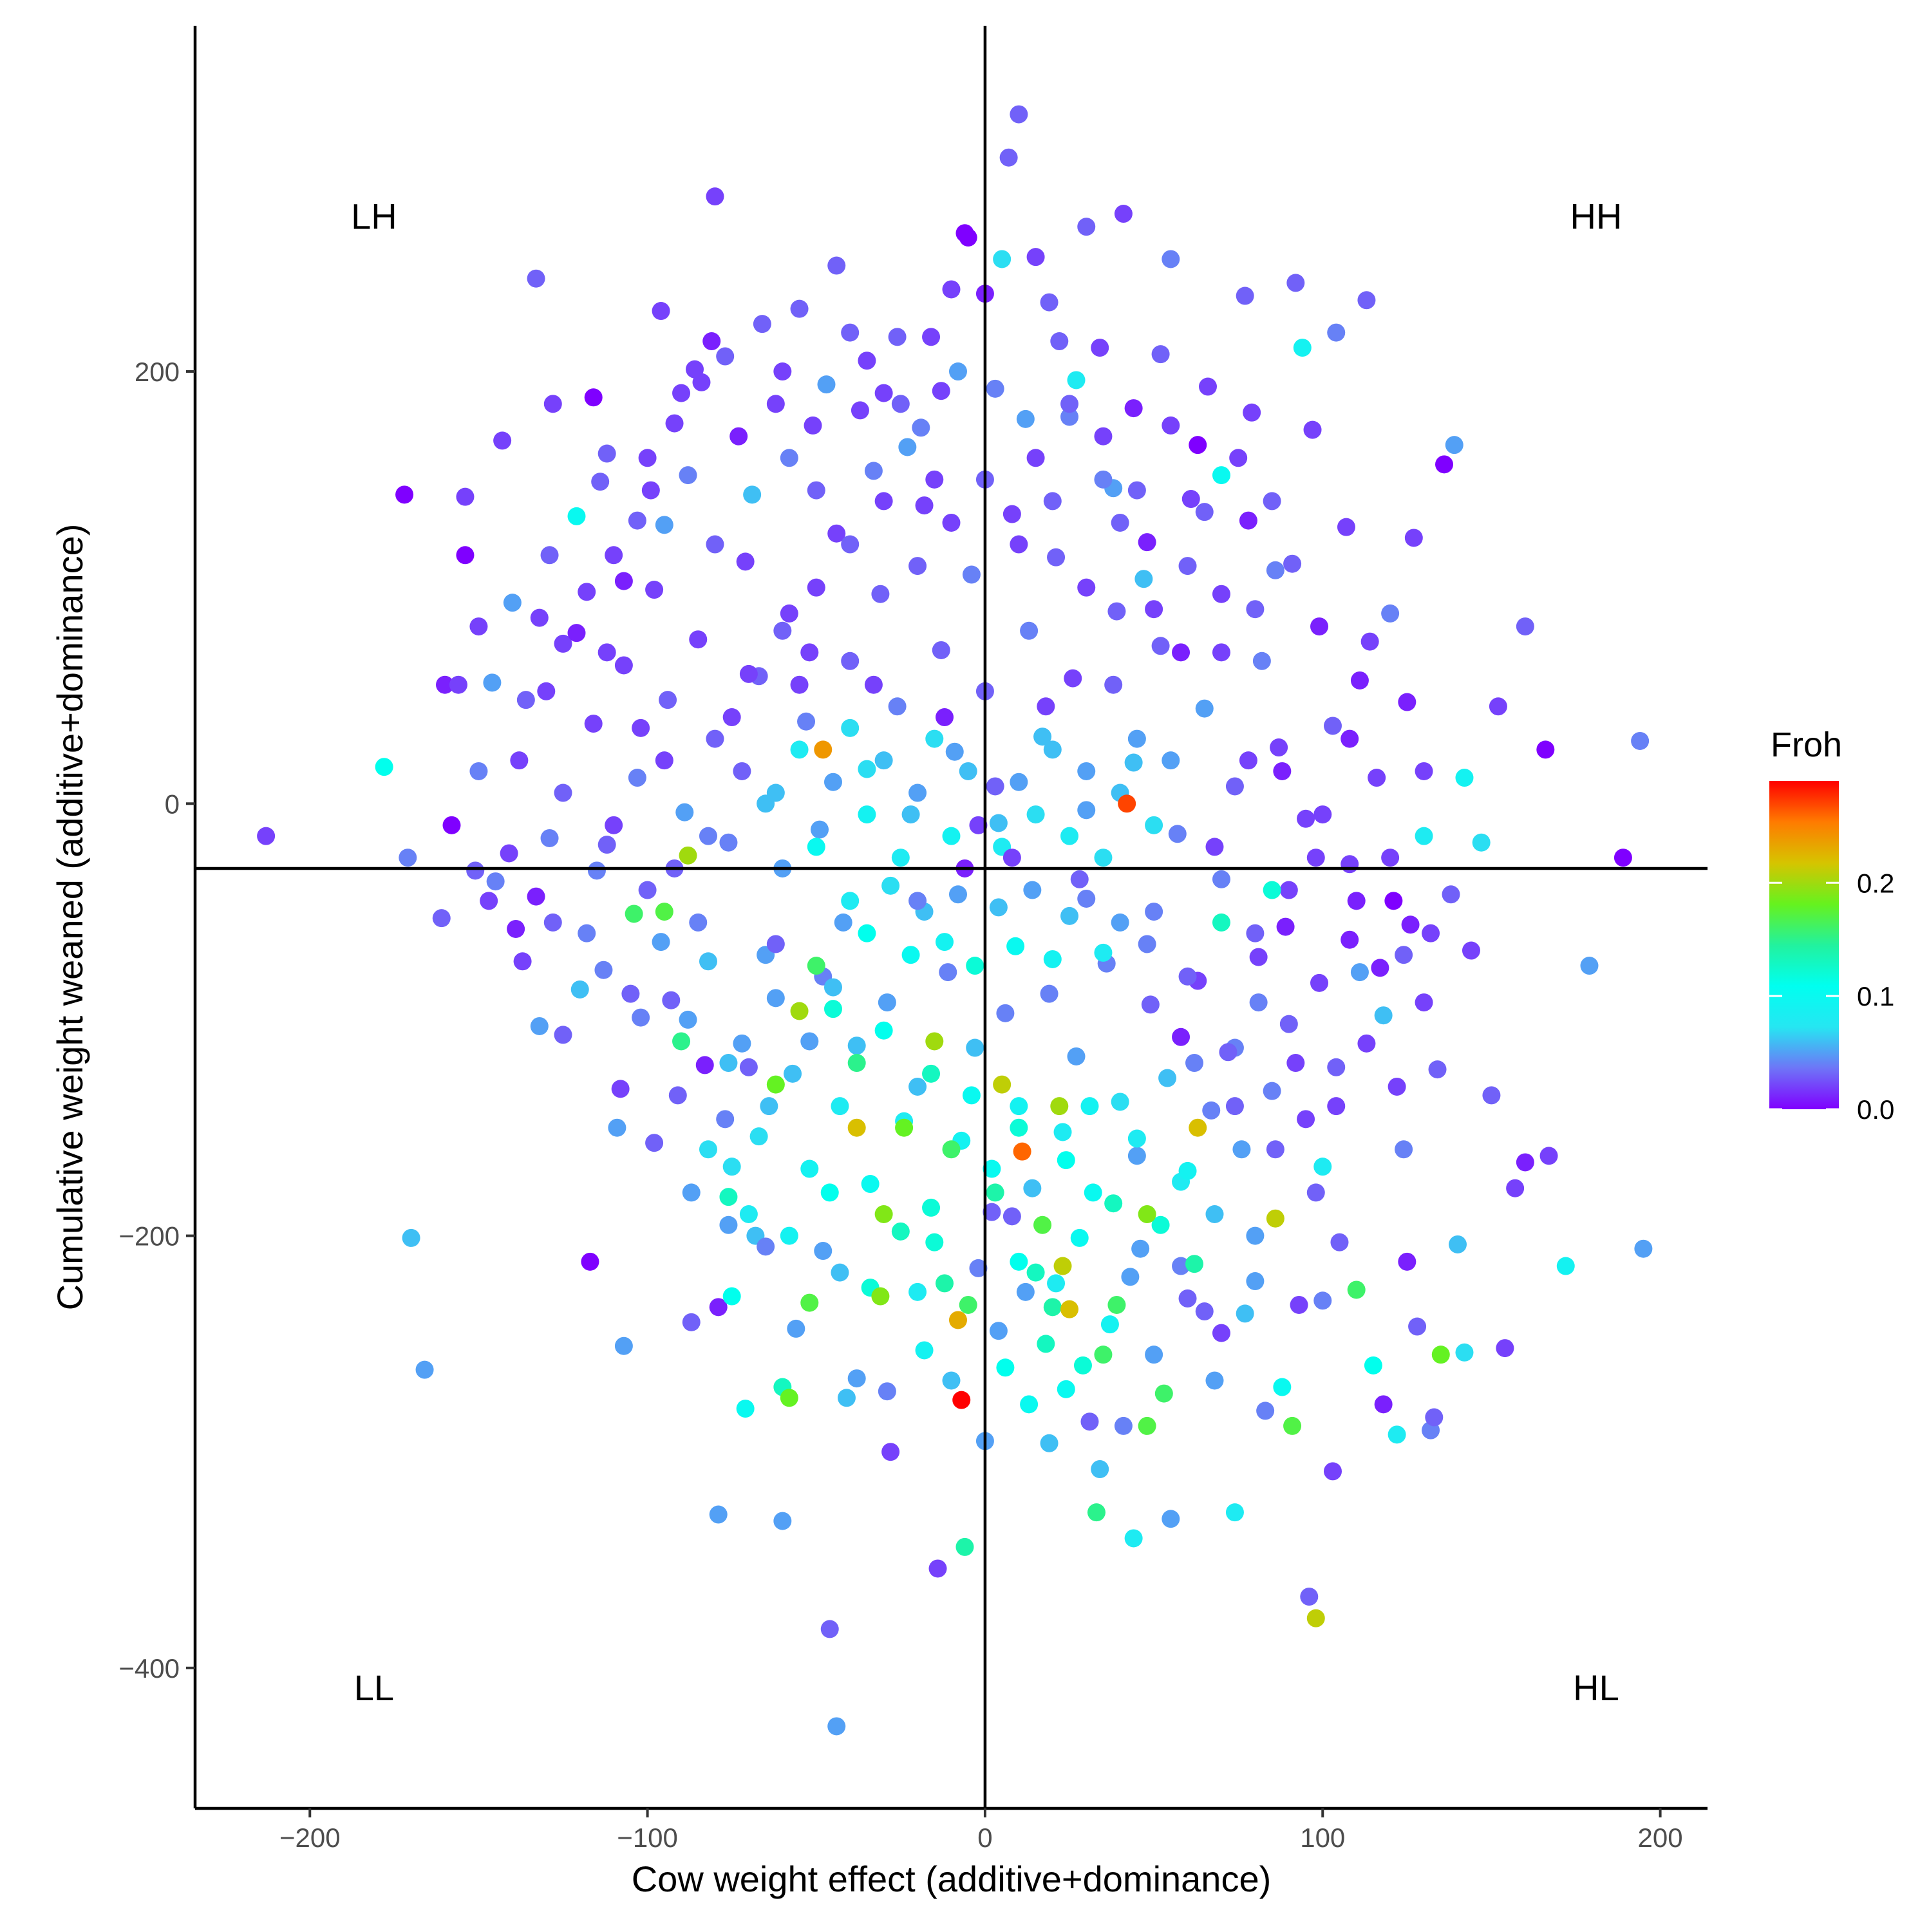 The width and height of the screenshot is (1929, 1932). I want to click on quadrant-label-ll: LL, so click(374, 1687).